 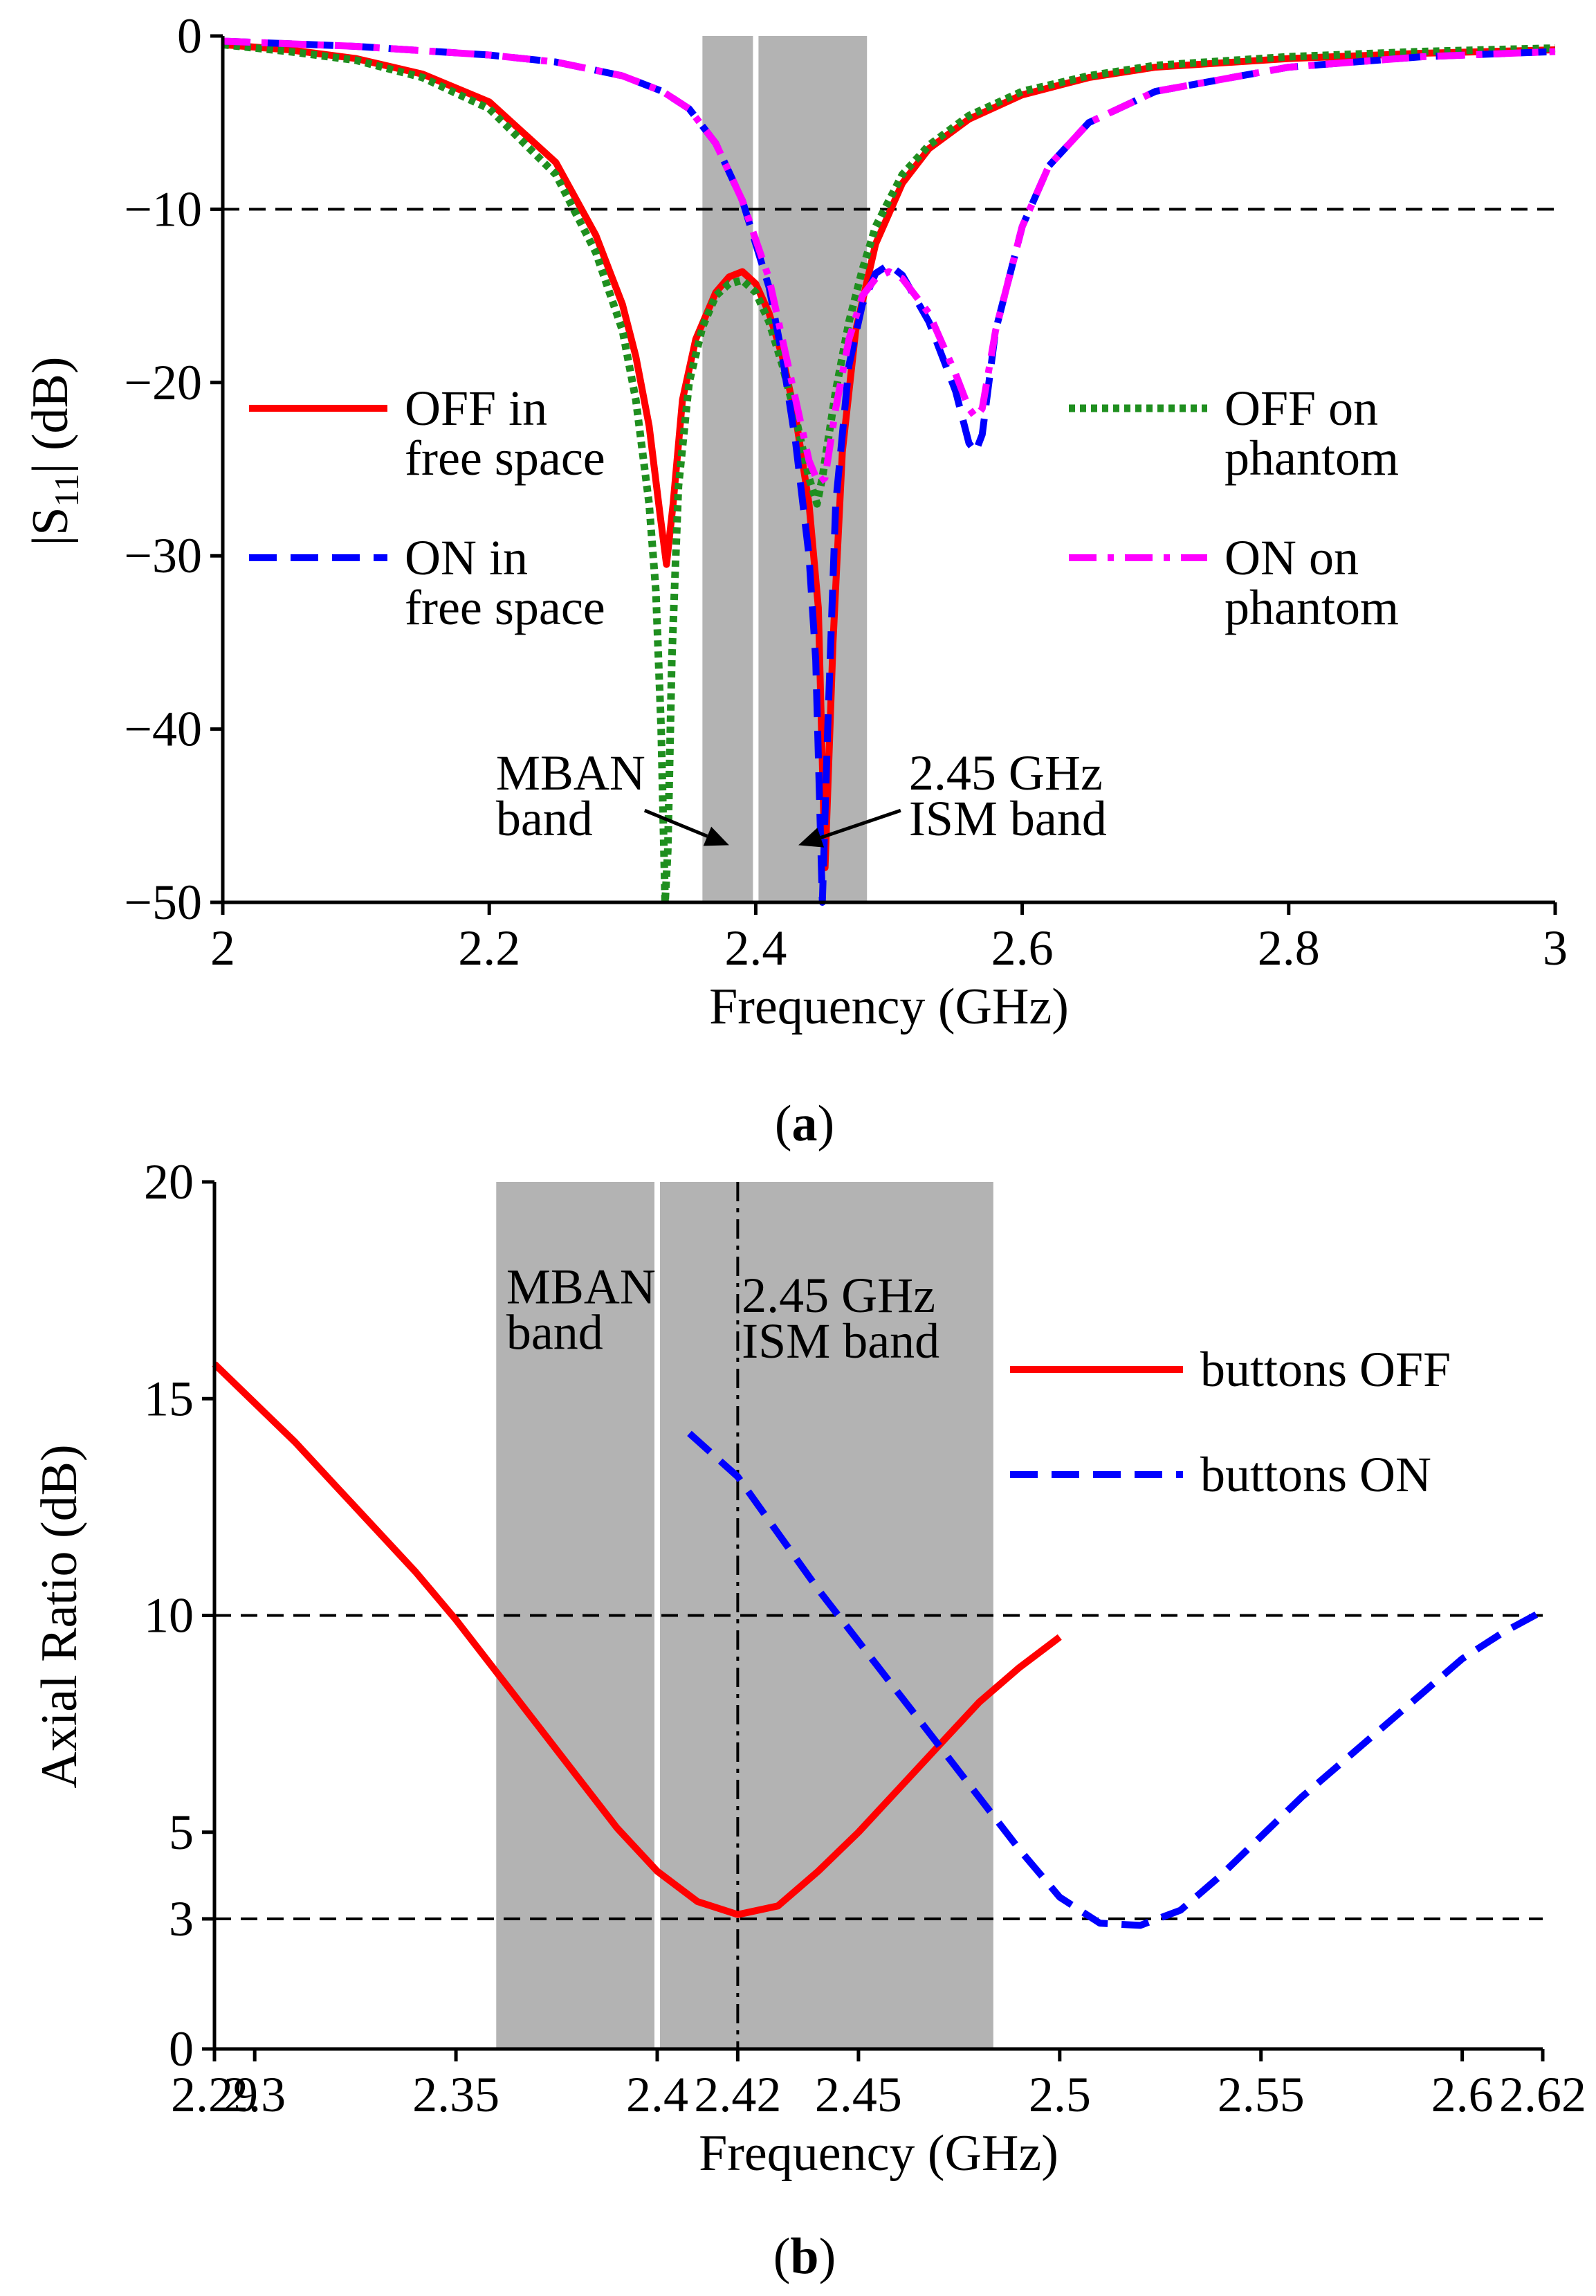 I want to click on panel-b-x-tick-label: 2.62, so click(x=1543, y=2094).